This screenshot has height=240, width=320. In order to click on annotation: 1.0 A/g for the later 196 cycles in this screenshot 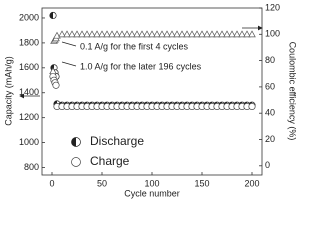, I will do `click(141, 66)`.